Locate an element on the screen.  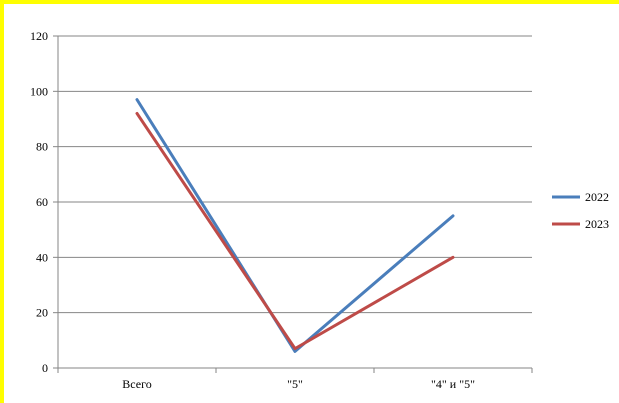
x-tick-label: "5" is located at coordinates (295, 384).